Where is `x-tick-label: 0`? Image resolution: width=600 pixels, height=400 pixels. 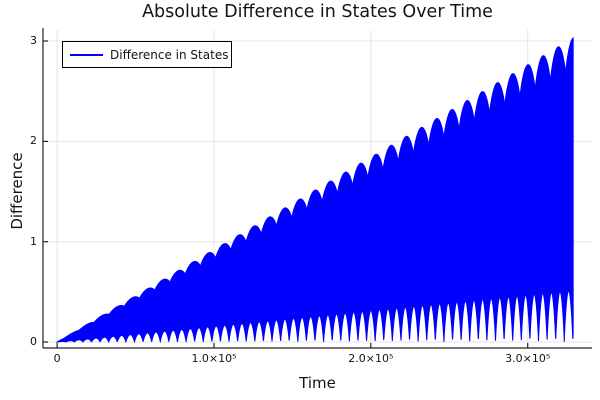
x-tick-label: 0 is located at coordinates (57, 358).